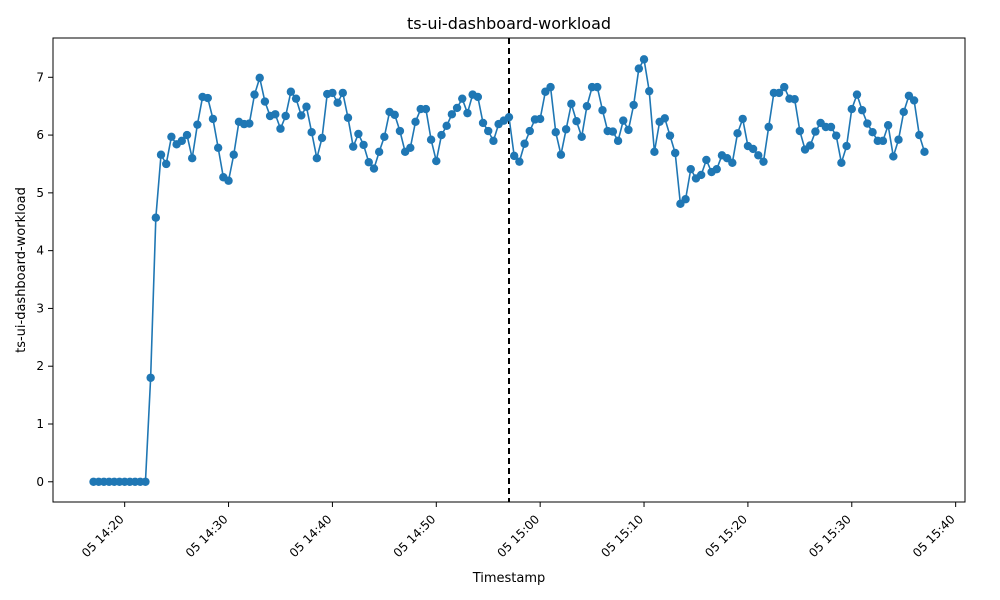  Describe the element at coordinates (40, 366) in the screenshot. I see `y-tick-label: 2` at that location.